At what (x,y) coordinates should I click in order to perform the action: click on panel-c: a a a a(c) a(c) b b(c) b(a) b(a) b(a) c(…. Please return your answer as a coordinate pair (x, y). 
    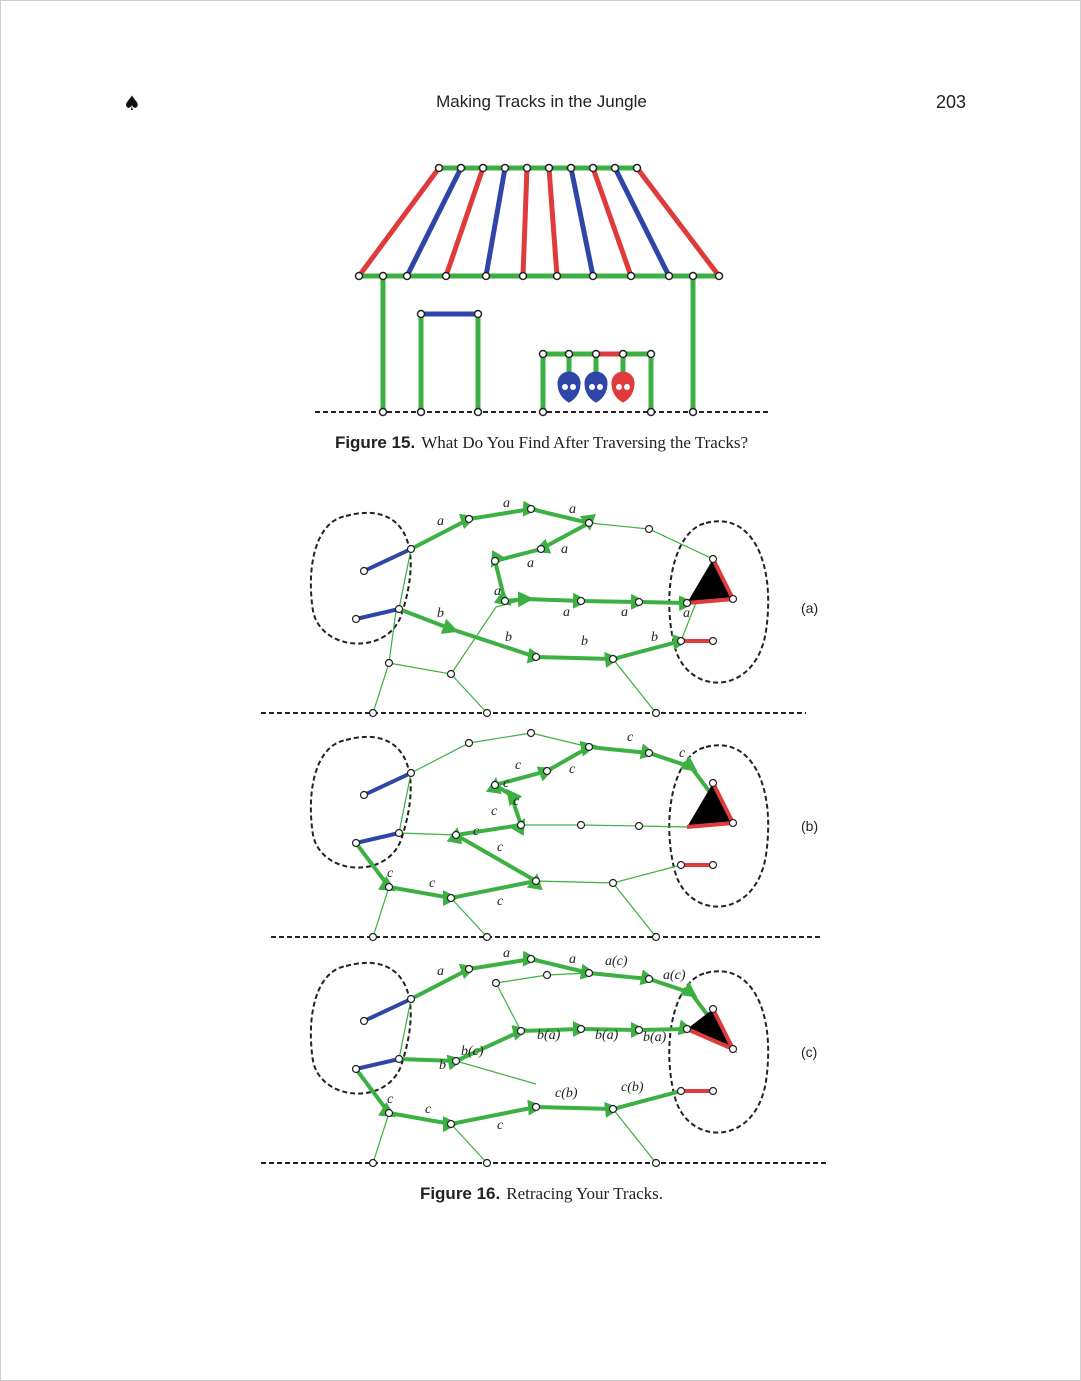
    Looking at the image, I should click on (543, 1057).